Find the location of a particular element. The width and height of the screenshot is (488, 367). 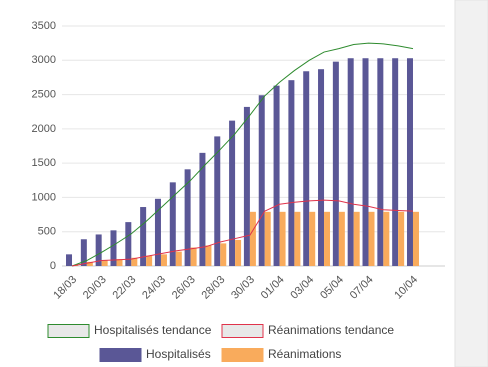

y-tick-label: 3000 is located at coordinates (44, 60).